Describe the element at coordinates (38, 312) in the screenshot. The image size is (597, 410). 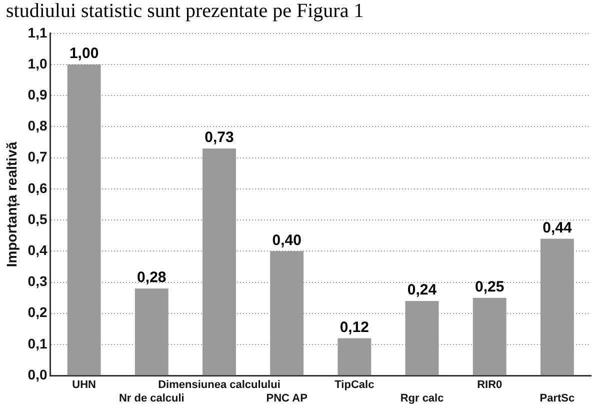
I see `y-tick-label: 0,2` at that location.